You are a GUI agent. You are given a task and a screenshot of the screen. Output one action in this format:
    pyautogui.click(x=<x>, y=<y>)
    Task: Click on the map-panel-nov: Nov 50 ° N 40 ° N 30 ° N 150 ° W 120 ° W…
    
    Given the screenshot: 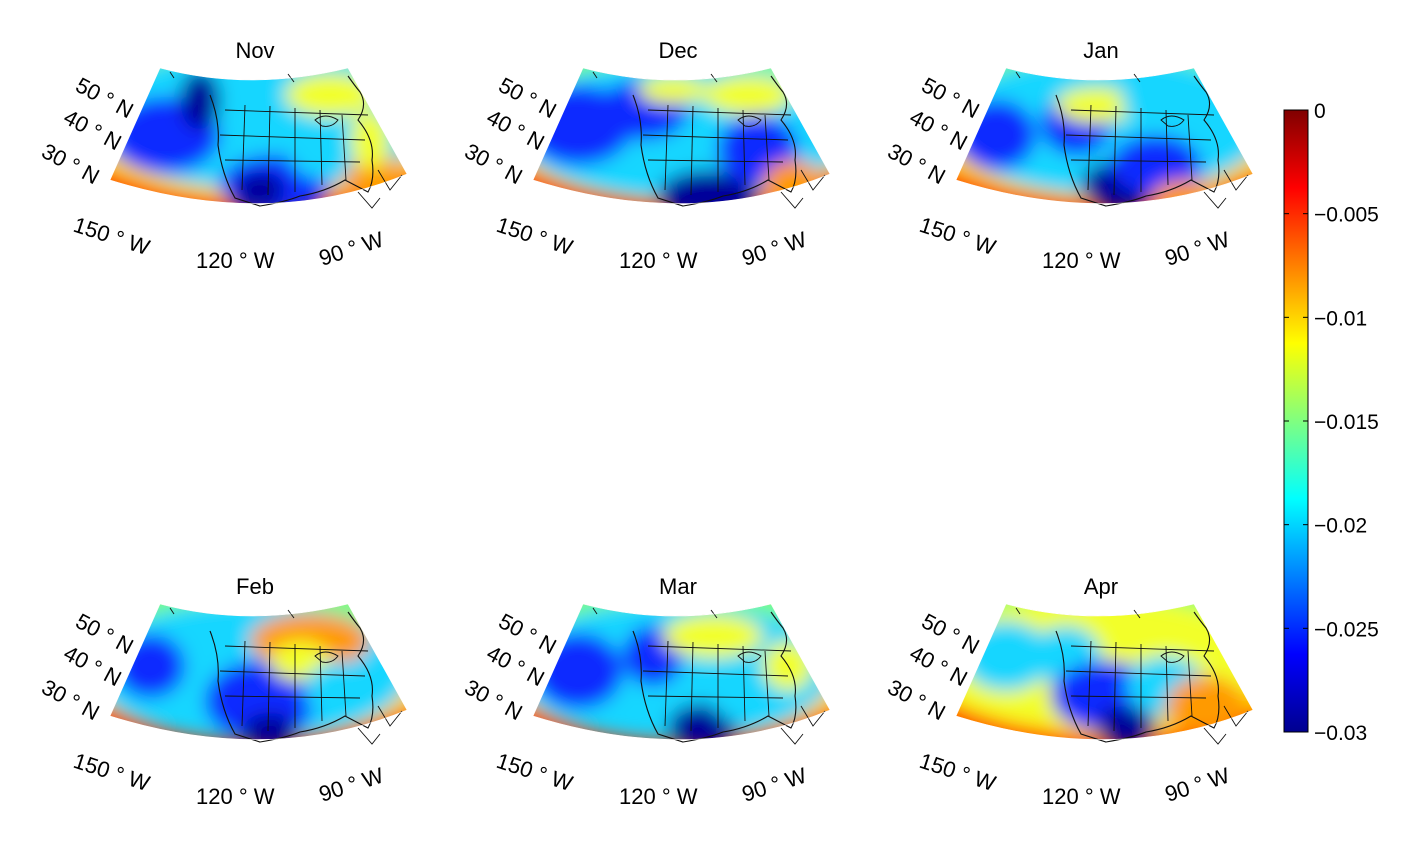 What is the action you would take?
    pyautogui.click(x=223, y=155)
    